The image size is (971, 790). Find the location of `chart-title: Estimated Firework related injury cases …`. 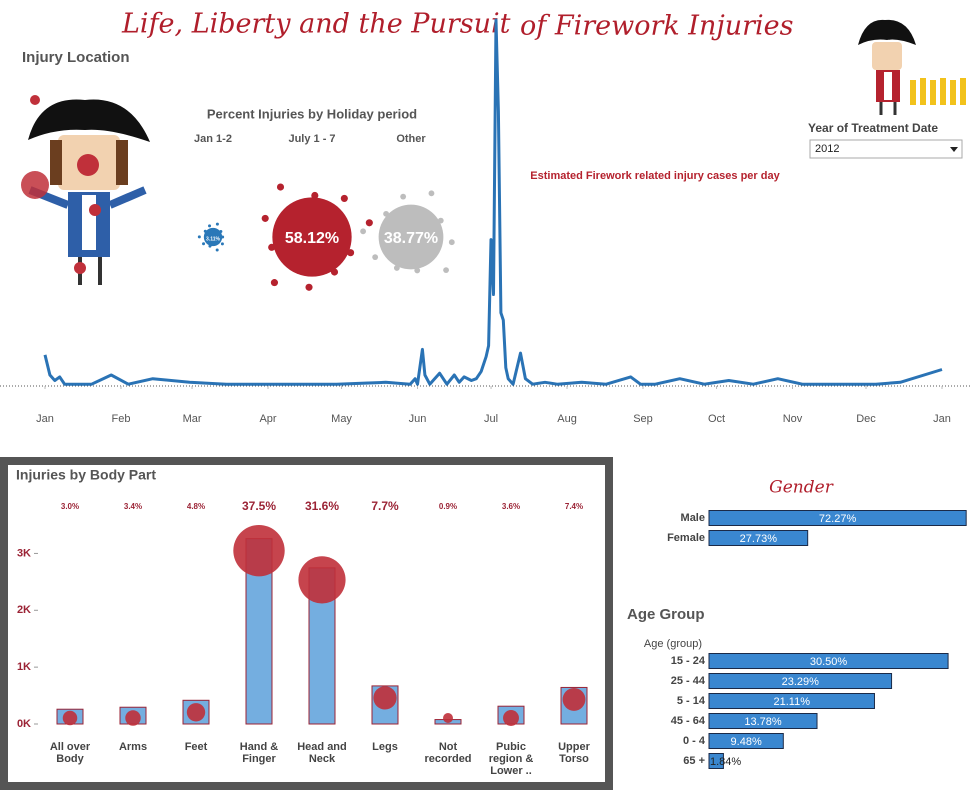

chart-title: Estimated Firework related injury cases … is located at coordinates (655, 176).